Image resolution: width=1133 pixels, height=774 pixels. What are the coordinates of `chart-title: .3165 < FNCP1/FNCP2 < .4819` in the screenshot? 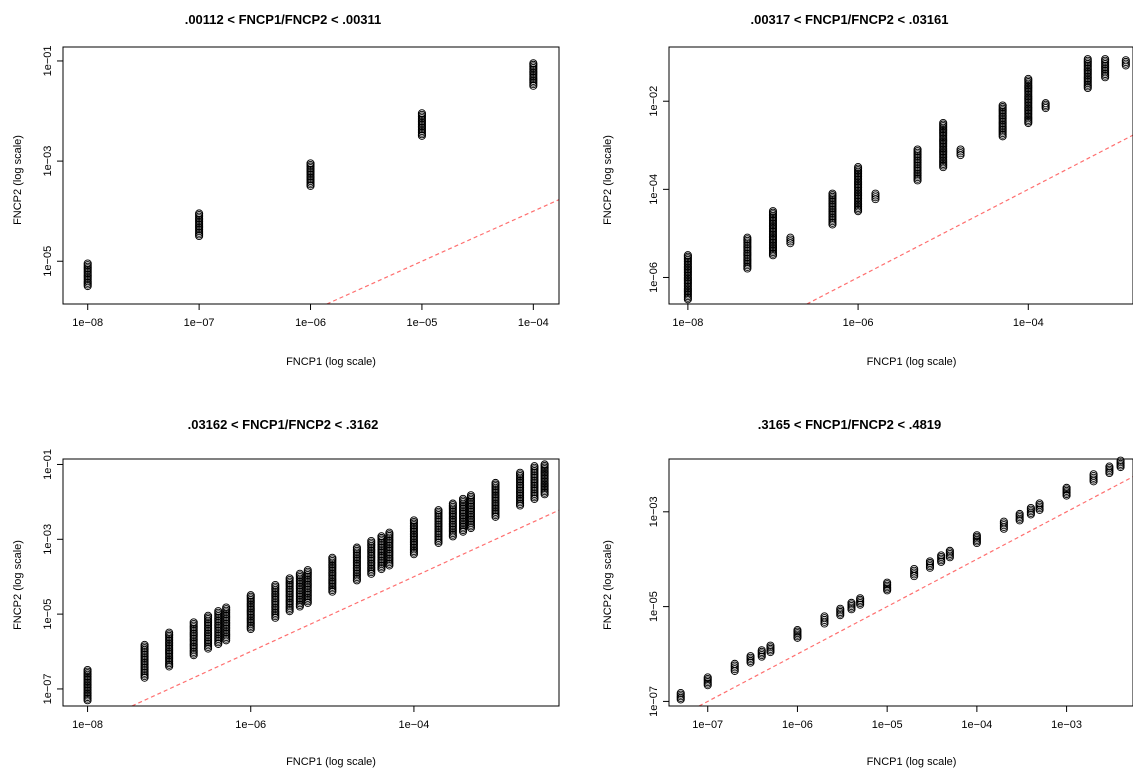 It's located at (849, 424).